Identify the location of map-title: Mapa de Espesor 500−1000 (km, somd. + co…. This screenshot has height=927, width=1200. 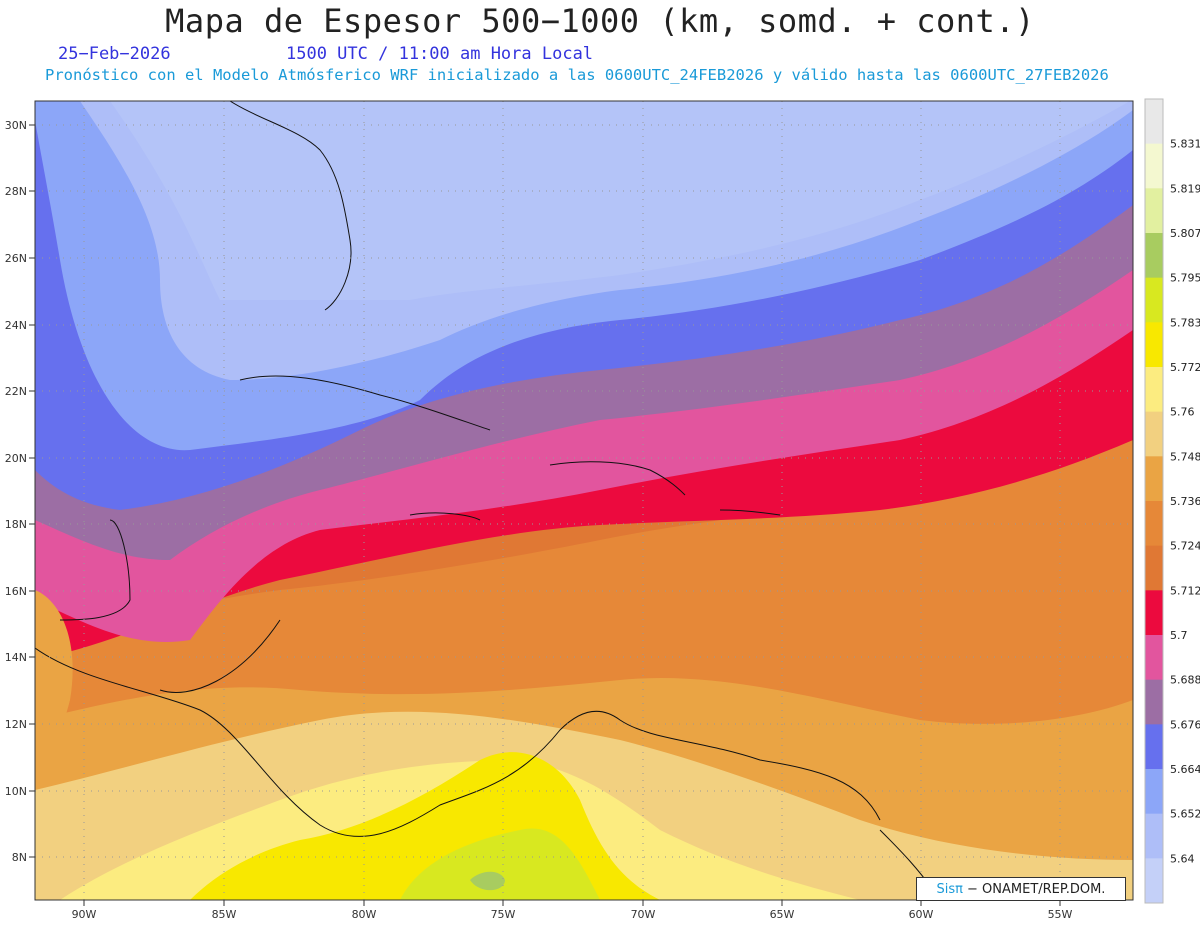
(600, 21).